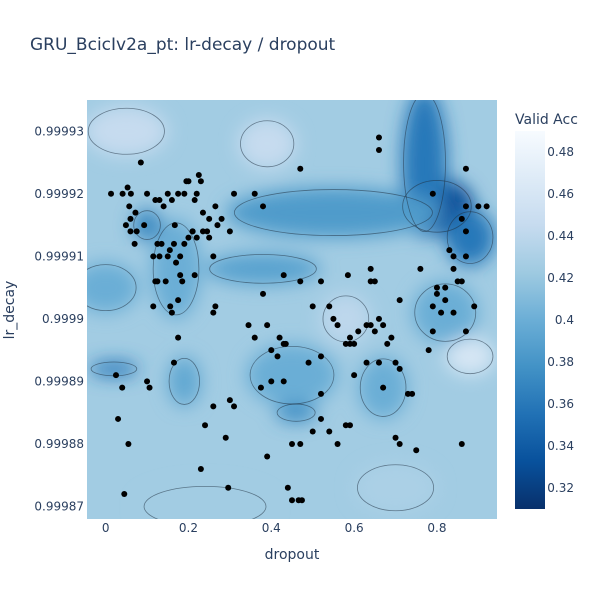 The height and width of the screenshot is (604, 600). I want to click on colorbar-tick-label: 0.36, so click(560, 404).